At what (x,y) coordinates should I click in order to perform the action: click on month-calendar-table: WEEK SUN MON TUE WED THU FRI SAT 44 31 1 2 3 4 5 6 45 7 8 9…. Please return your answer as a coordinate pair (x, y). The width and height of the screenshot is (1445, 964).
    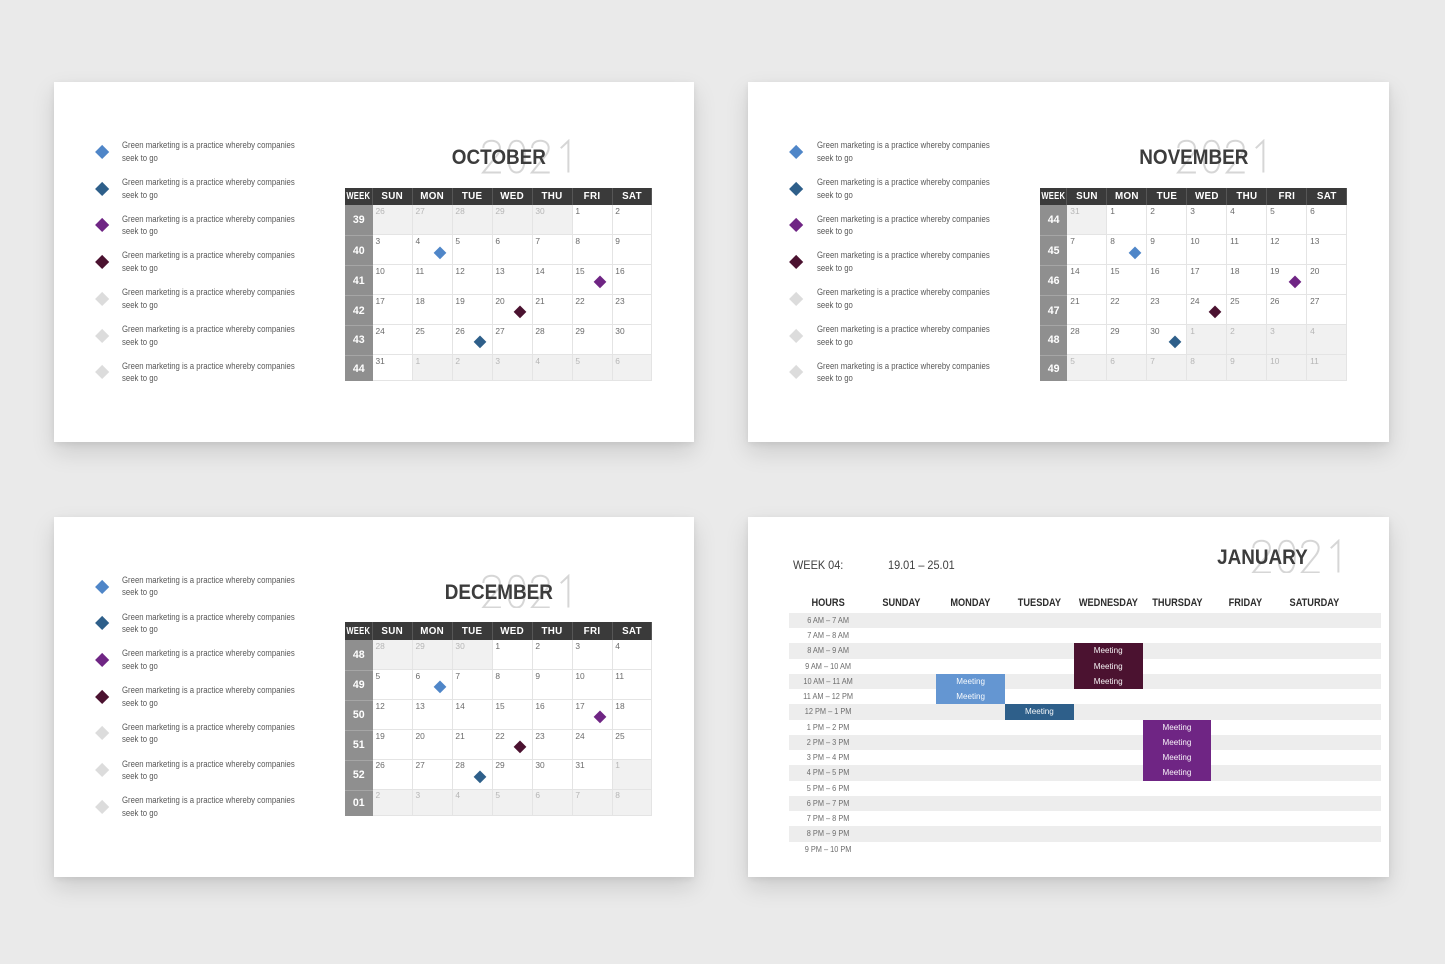
    Looking at the image, I should click on (1193, 284).